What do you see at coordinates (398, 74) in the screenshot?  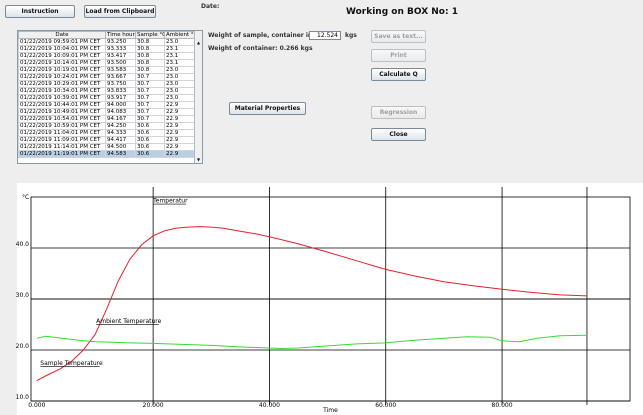 I see `calculate-q-button: Calculate Q` at bounding box center [398, 74].